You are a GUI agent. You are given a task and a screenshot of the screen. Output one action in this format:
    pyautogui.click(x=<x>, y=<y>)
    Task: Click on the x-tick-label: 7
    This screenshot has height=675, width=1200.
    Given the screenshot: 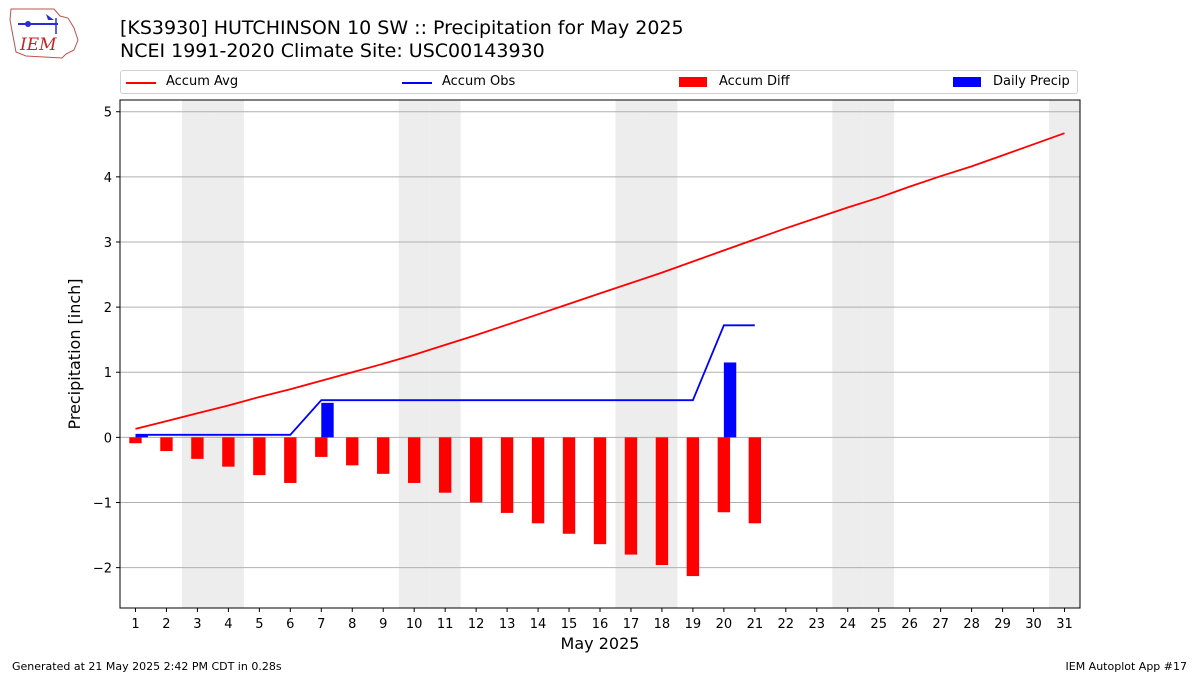 What is the action you would take?
    pyautogui.click(x=321, y=624)
    